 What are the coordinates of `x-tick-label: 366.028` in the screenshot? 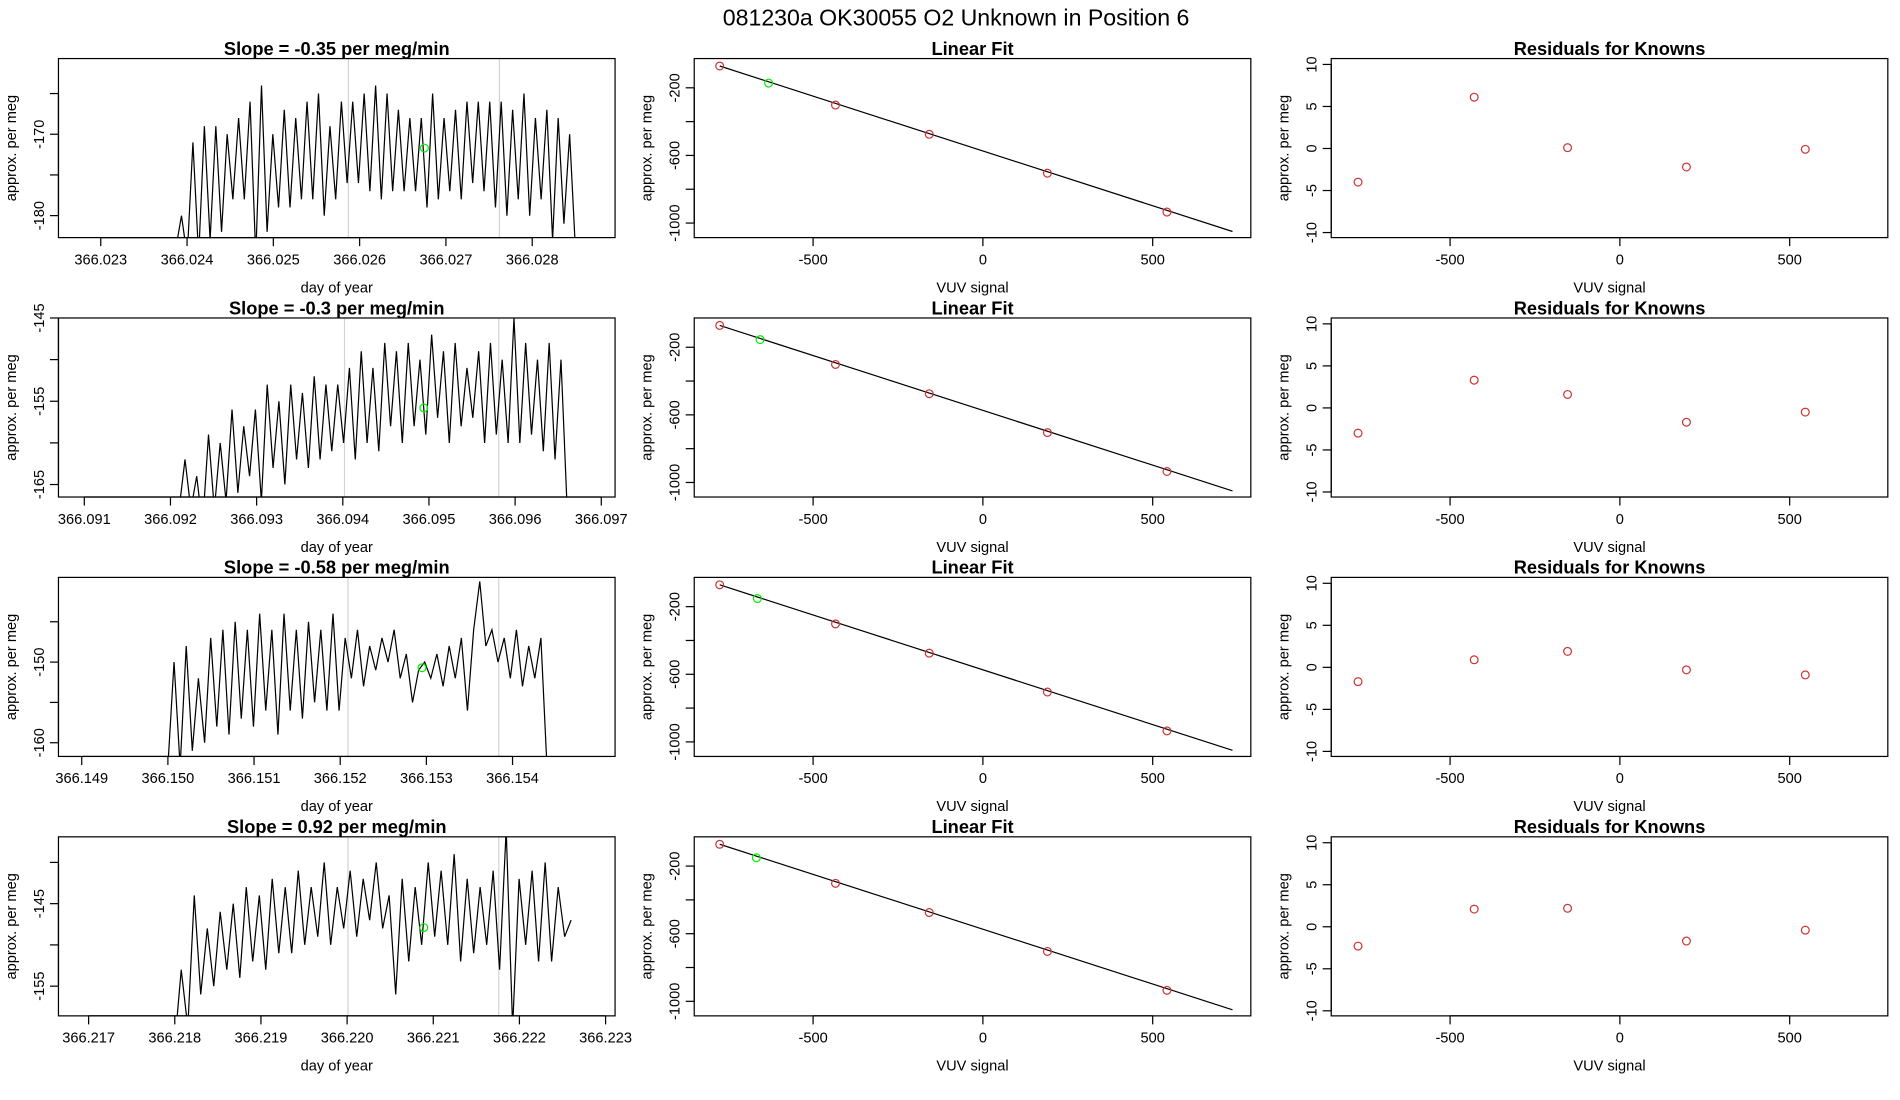 It's located at (532, 260).